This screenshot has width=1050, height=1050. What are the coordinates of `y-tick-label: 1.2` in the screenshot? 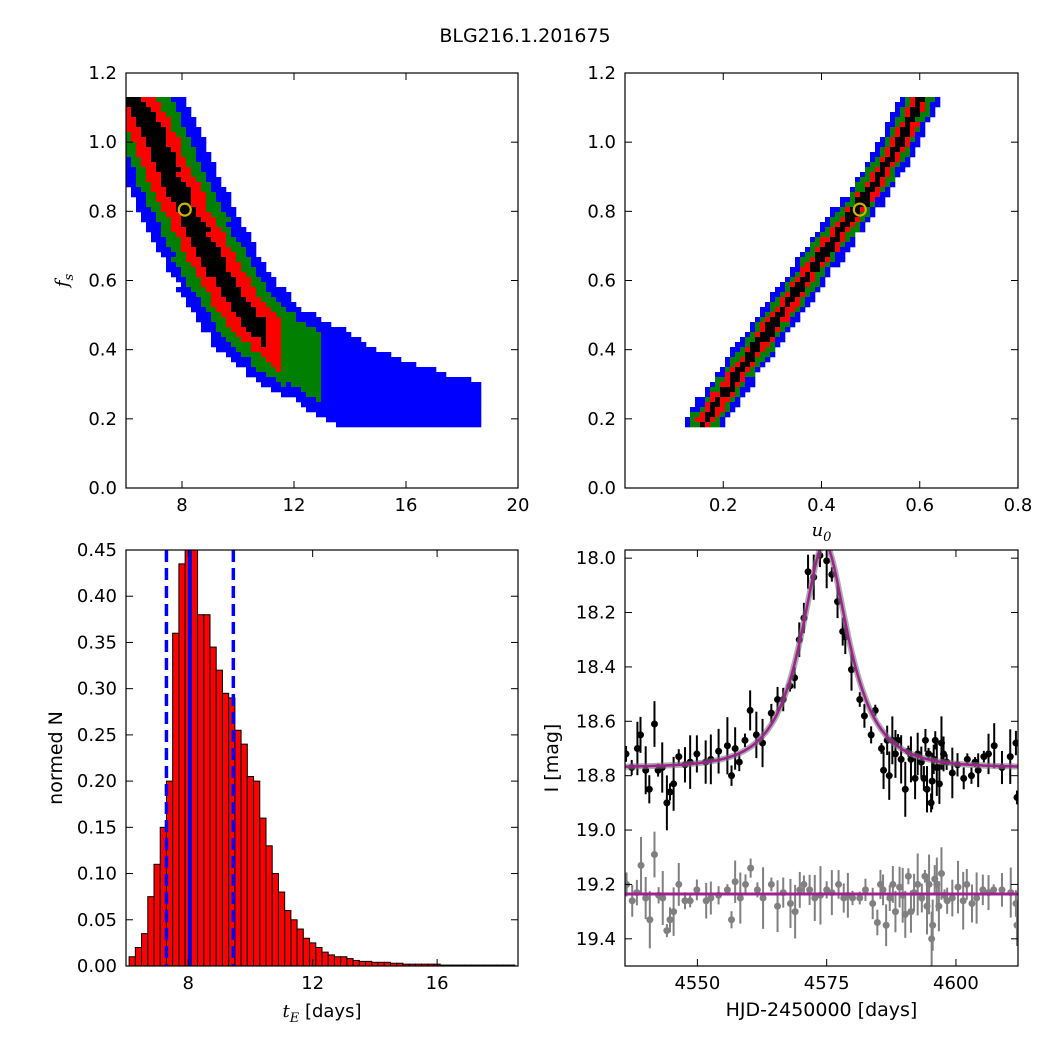 It's located at (102, 73).